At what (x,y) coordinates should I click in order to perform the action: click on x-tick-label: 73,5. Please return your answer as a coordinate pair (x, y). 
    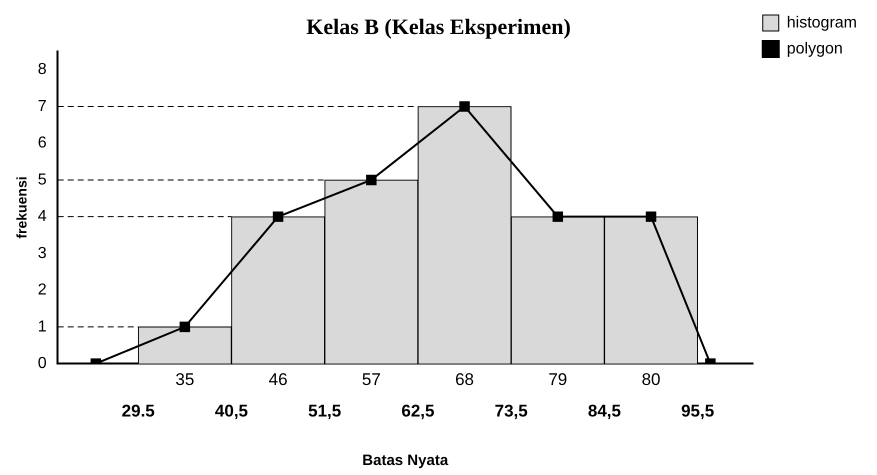
    Looking at the image, I should click on (511, 410).